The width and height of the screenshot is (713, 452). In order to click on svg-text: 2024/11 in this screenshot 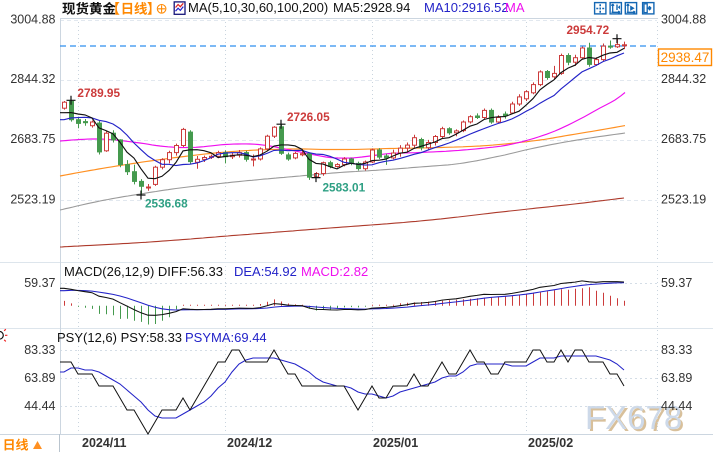, I will do `click(104, 443)`.